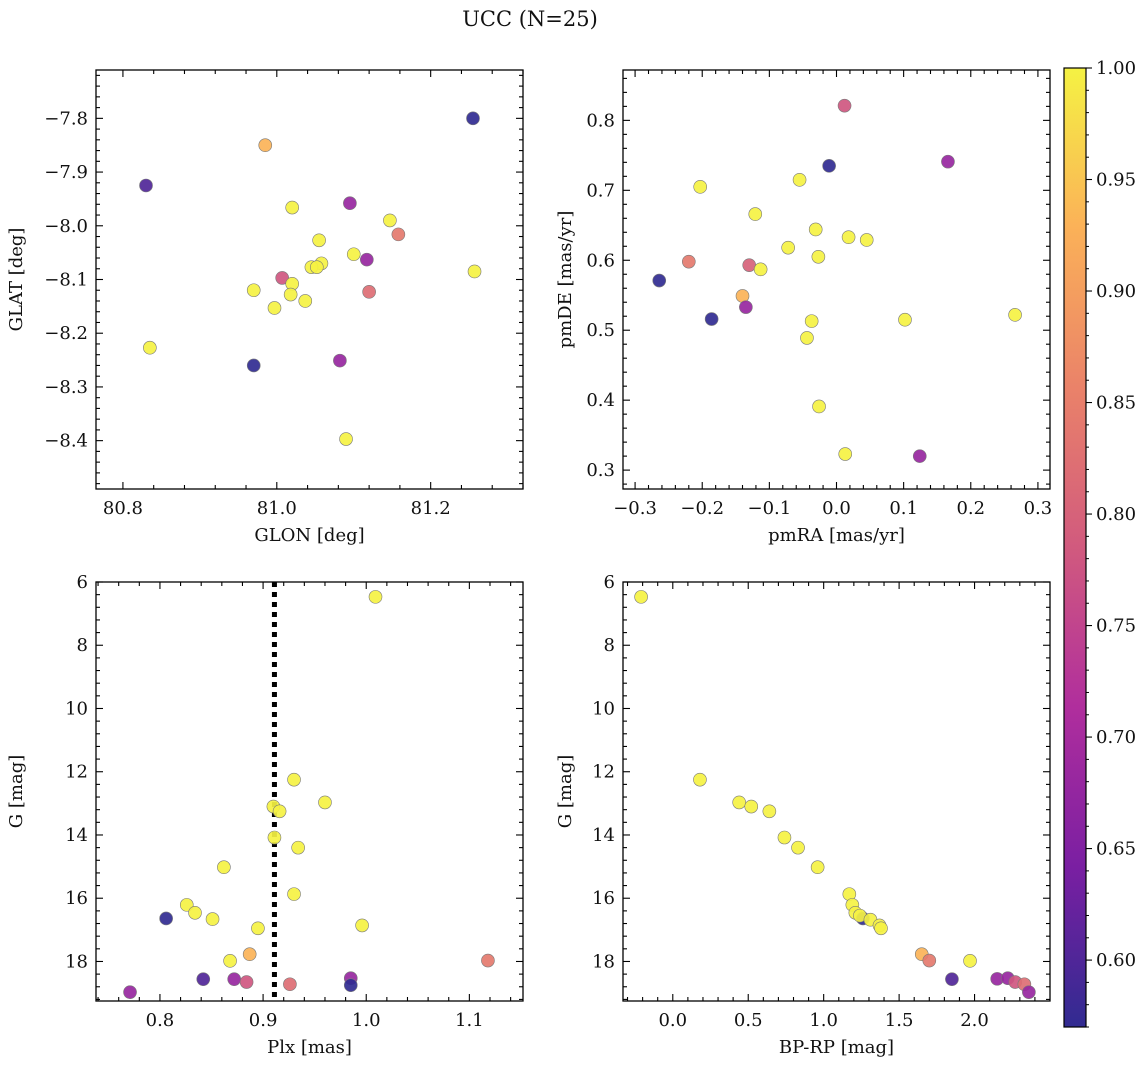 This screenshot has height=1068, width=1148. I want to click on colorbar: 0.60 0.65 0.70 0.75 0.80 0.85 0.90 0.95 1.00, so click(1099, 543).